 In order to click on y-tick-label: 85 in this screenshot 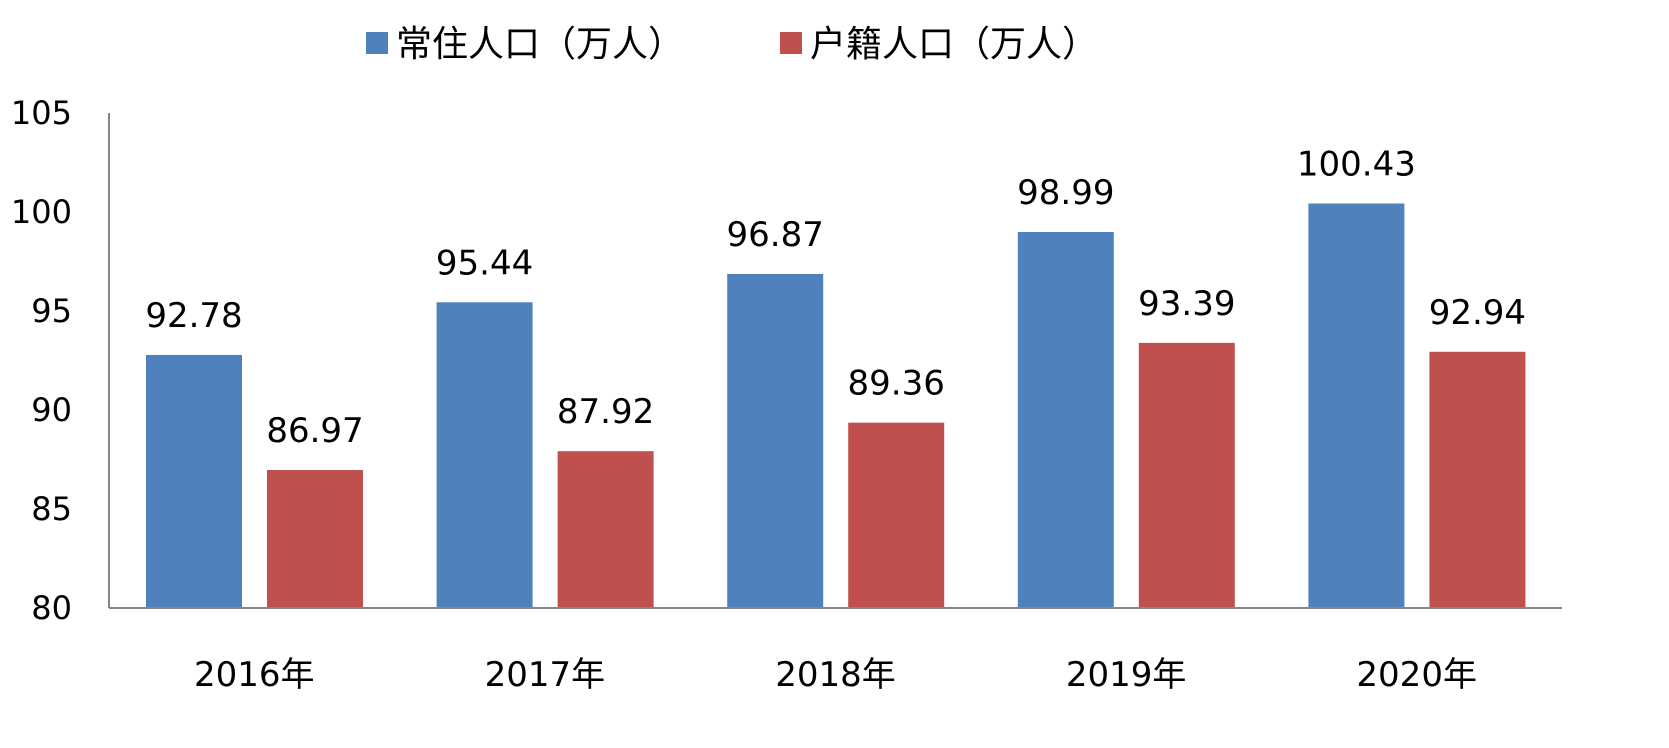, I will do `click(51, 509)`.